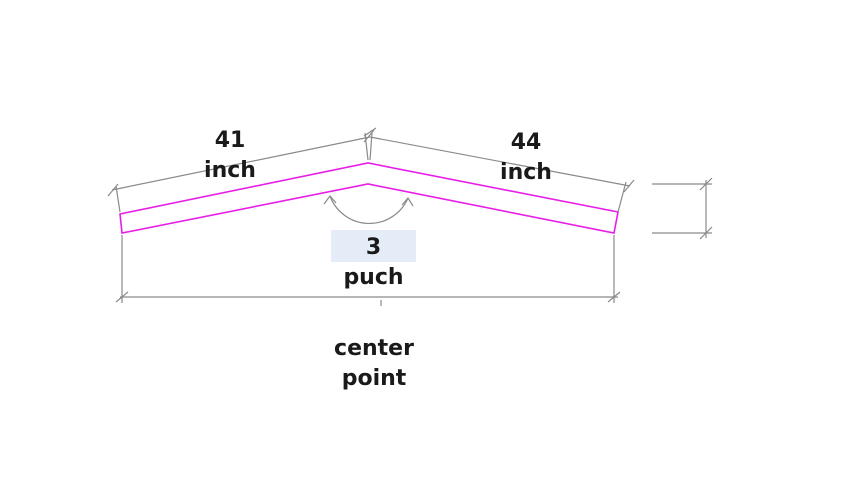  I want to click on bend-angle-arc, so click(369, 210).